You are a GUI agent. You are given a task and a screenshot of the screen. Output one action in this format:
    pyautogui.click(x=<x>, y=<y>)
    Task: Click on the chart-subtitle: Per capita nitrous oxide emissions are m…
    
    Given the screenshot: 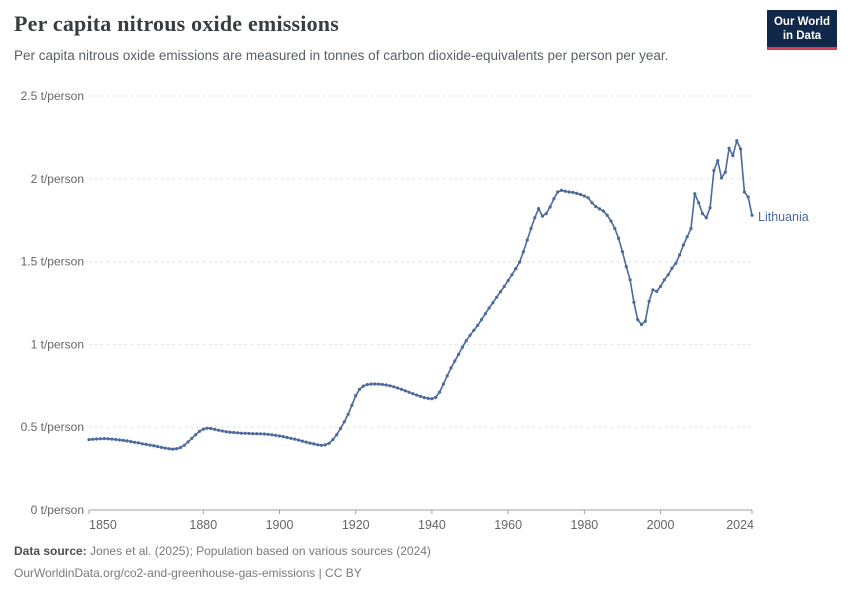 What is the action you would take?
    pyautogui.click(x=341, y=55)
    